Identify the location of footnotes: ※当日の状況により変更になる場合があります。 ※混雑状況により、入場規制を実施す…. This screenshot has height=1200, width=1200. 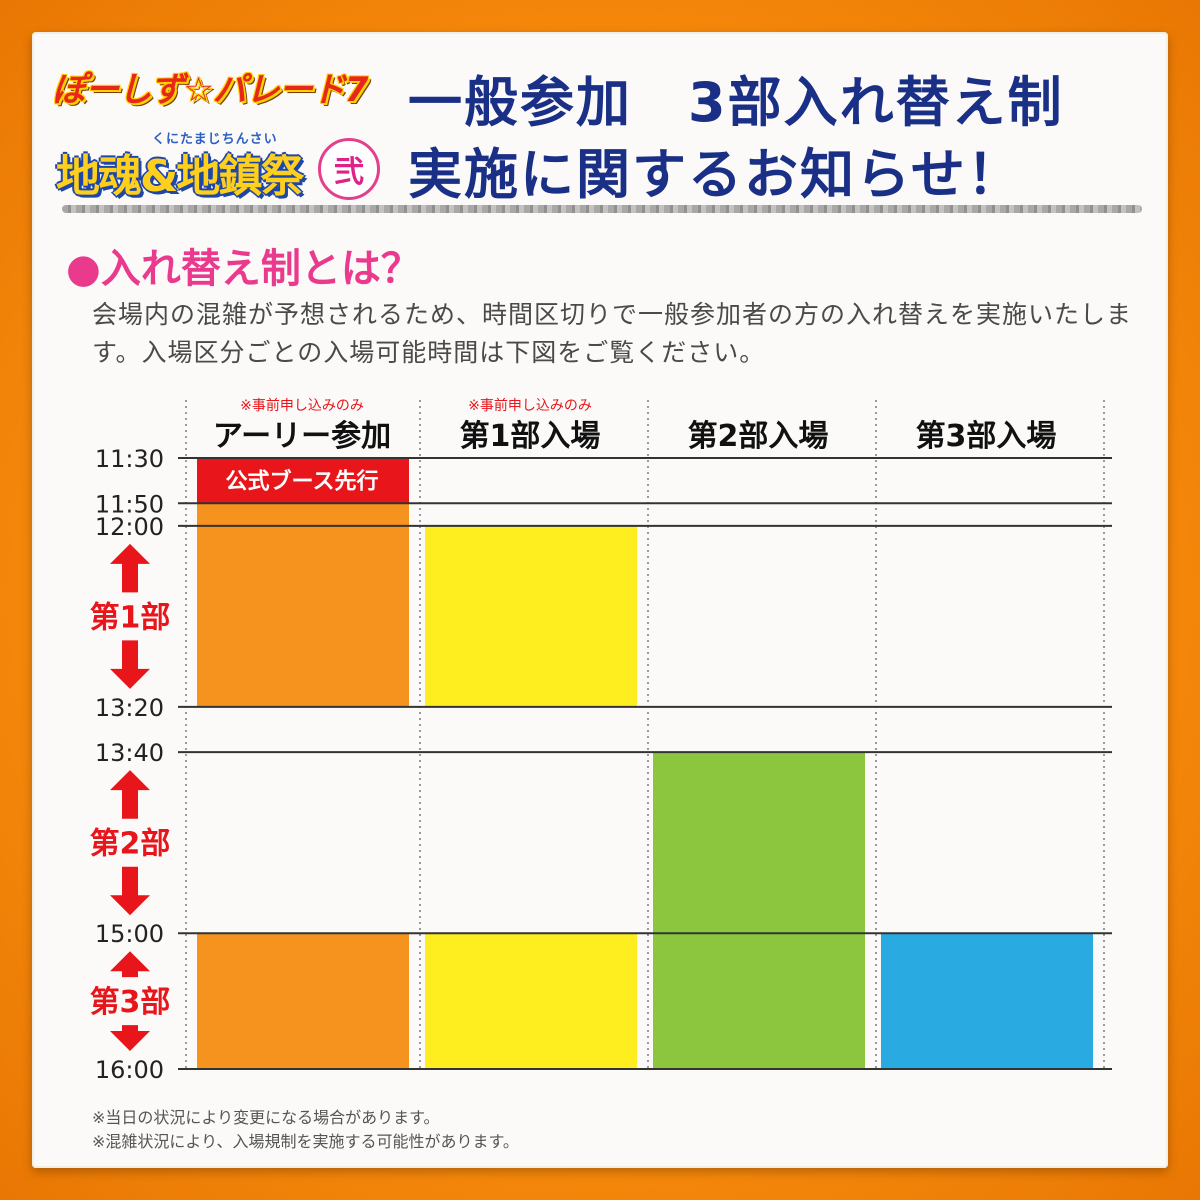
(305, 1130).